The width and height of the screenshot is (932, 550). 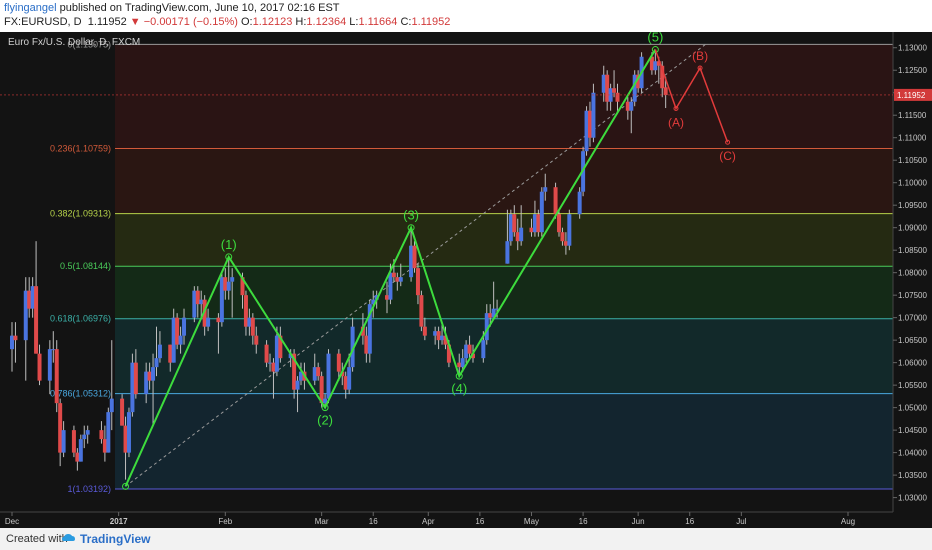 What do you see at coordinates (89, 489) in the screenshot?
I see `fib-level-label: 1(1.03192)` at bounding box center [89, 489].